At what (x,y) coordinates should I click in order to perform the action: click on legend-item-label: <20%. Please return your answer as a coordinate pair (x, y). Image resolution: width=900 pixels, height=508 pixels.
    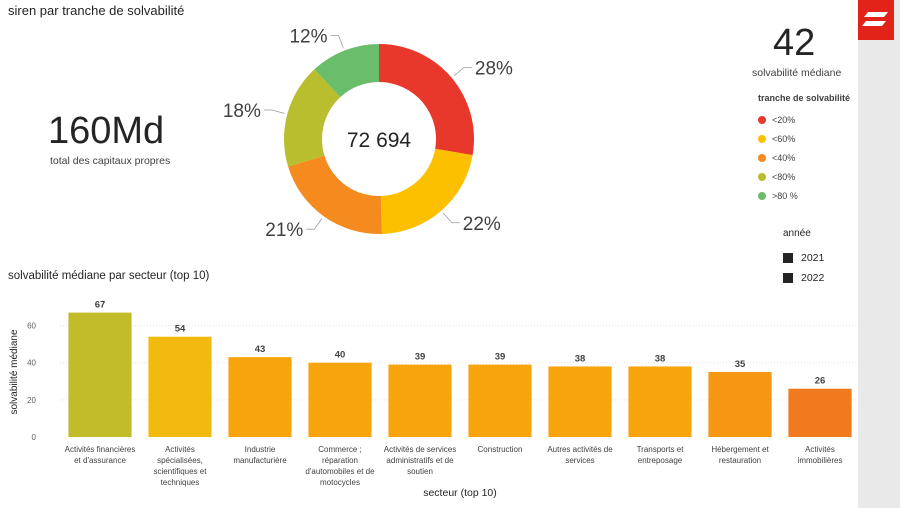
    Looking at the image, I should click on (784, 119).